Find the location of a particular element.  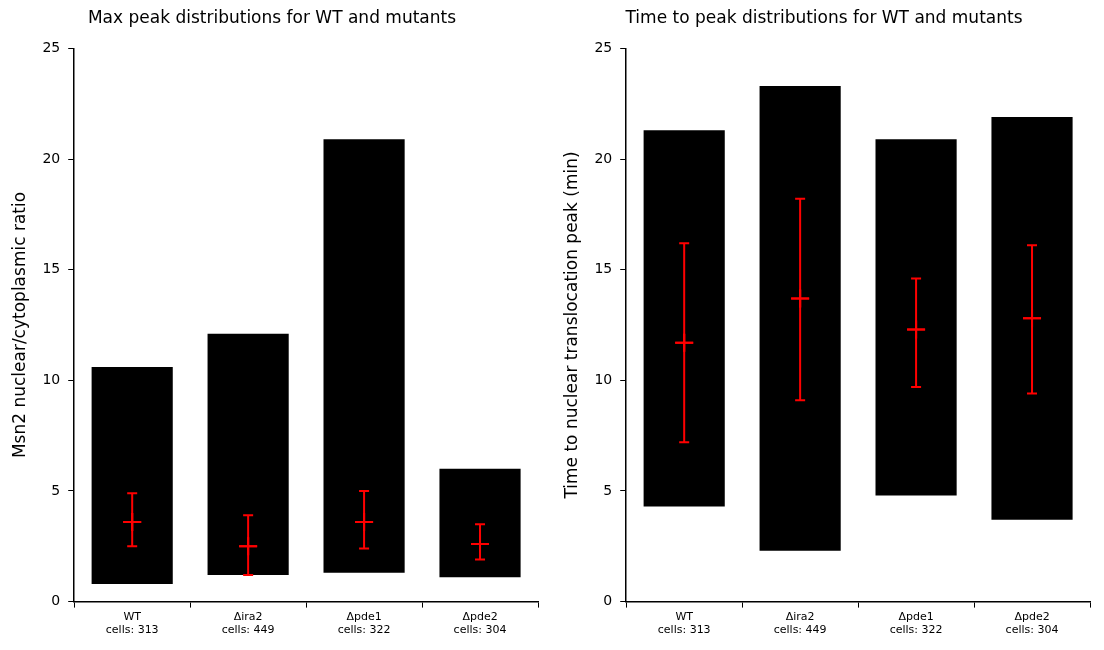

chart-title: Time to peak distributions for WT and mutants is located at coordinates (823, 16).